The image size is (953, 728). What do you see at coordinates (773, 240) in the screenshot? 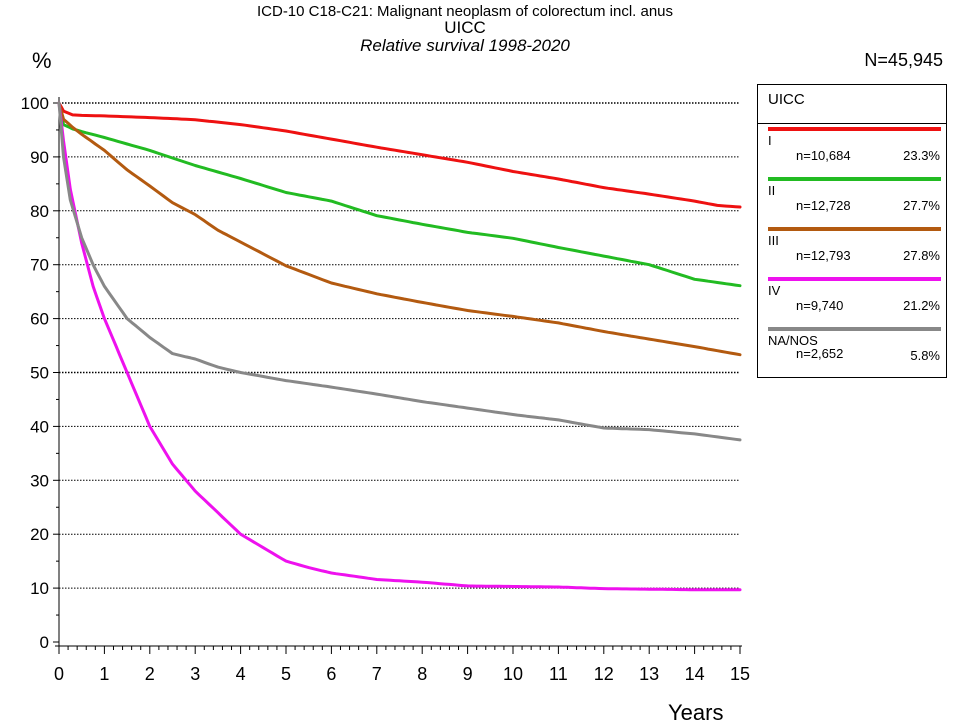
I see `legend-series-name: III` at bounding box center [773, 240].